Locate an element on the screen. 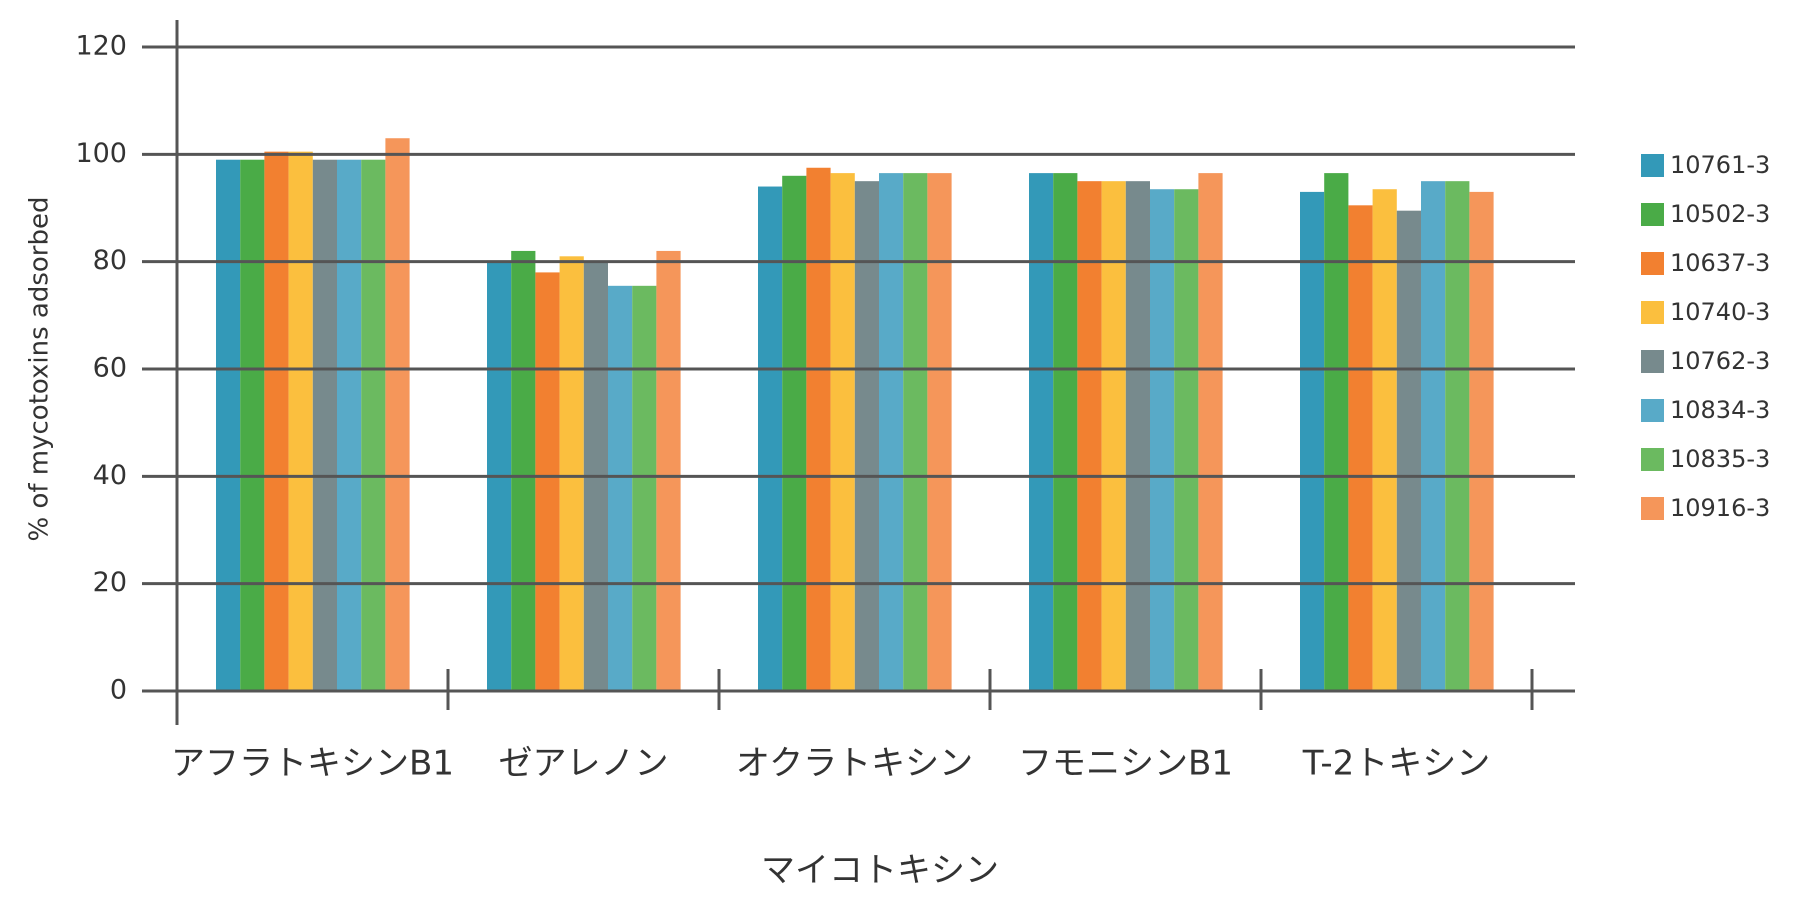 This screenshot has height=899, width=1800. legend-label: 10502-3 is located at coordinates (1720, 214).